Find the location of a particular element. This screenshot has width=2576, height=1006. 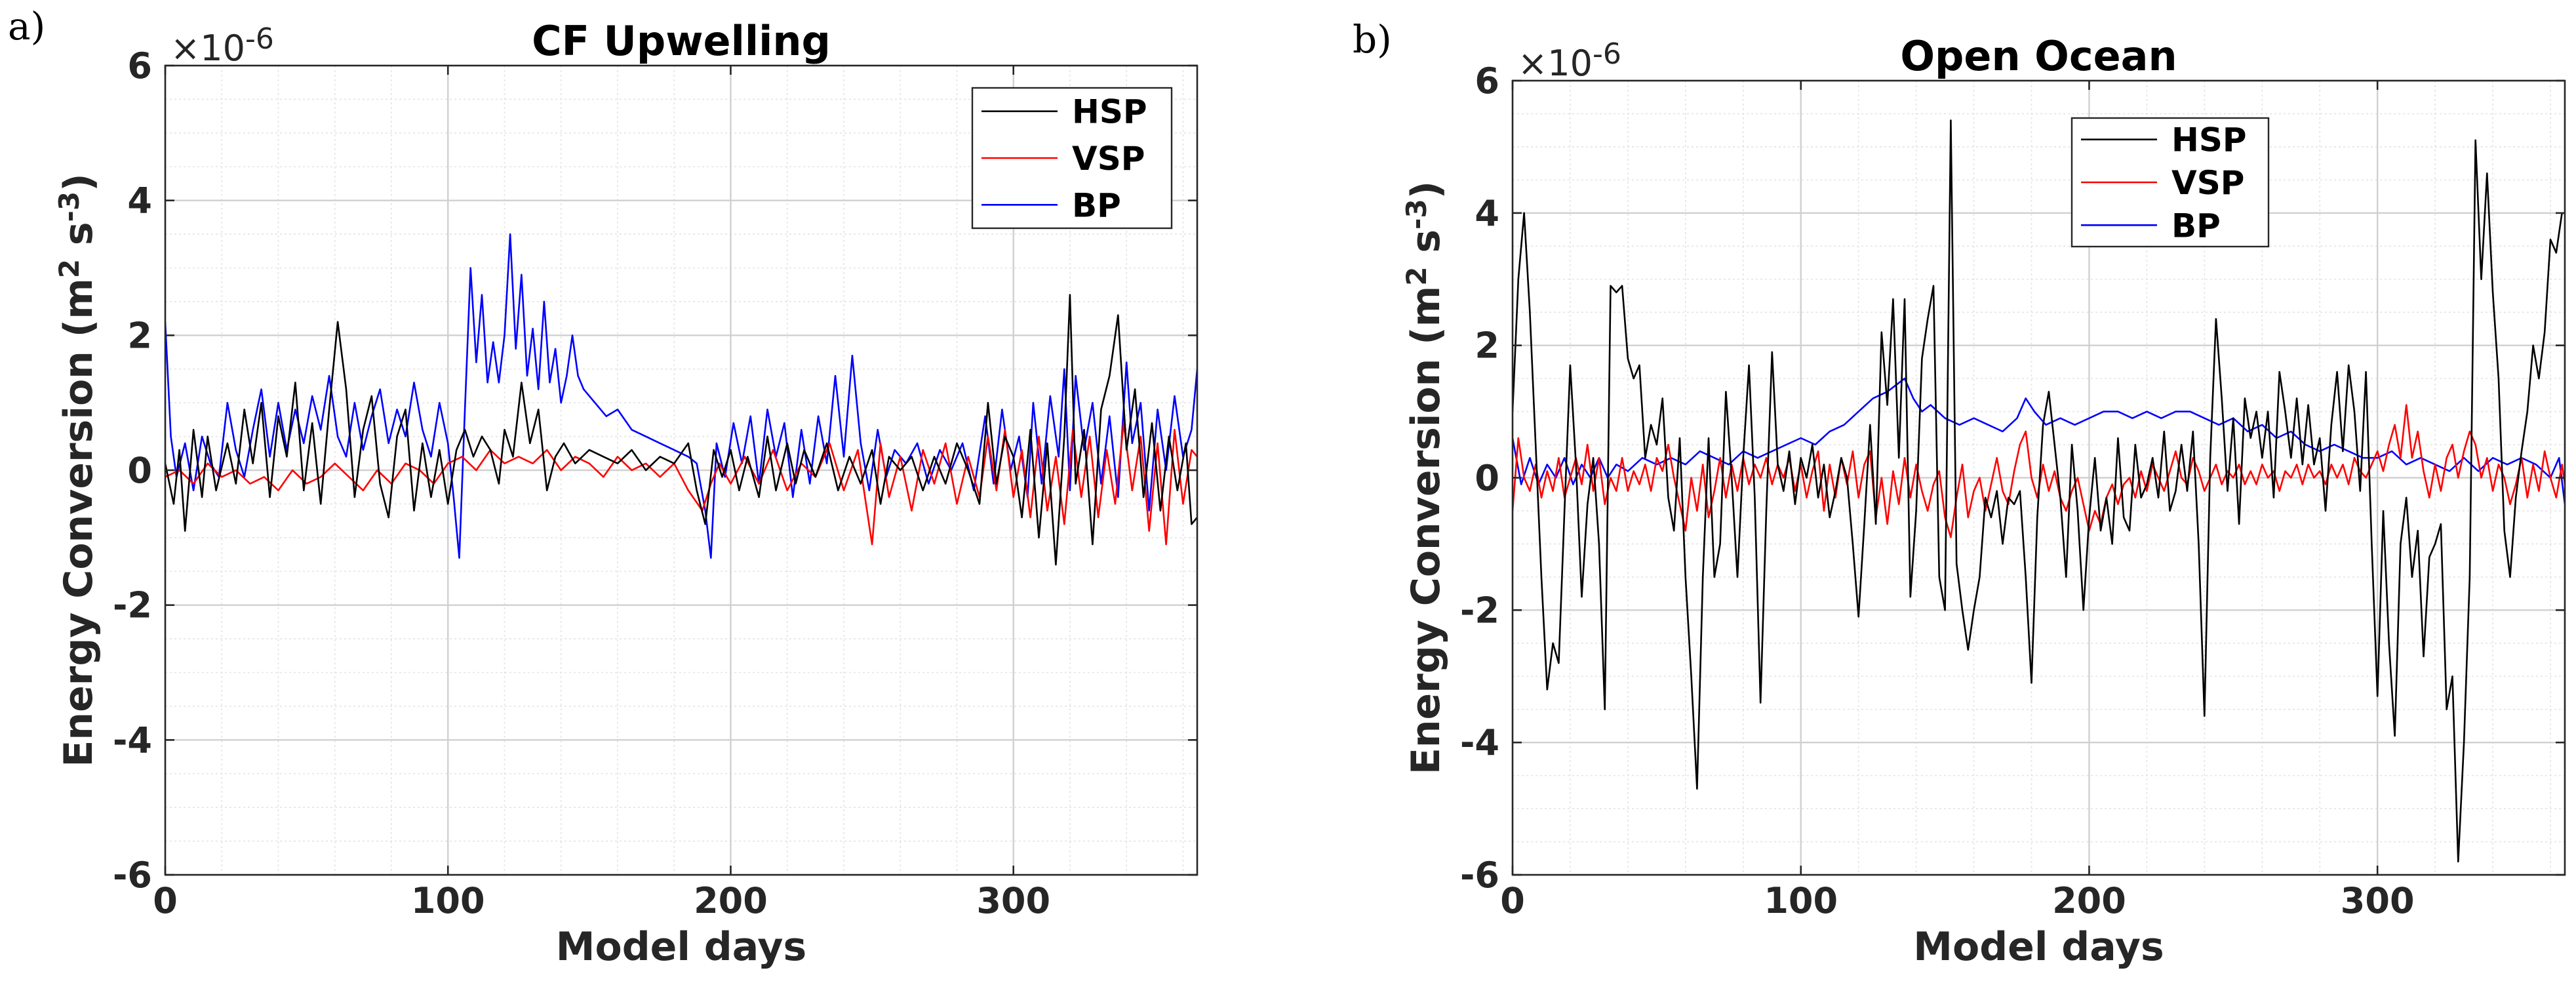

panel-label: a) is located at coordinates (26, 27).